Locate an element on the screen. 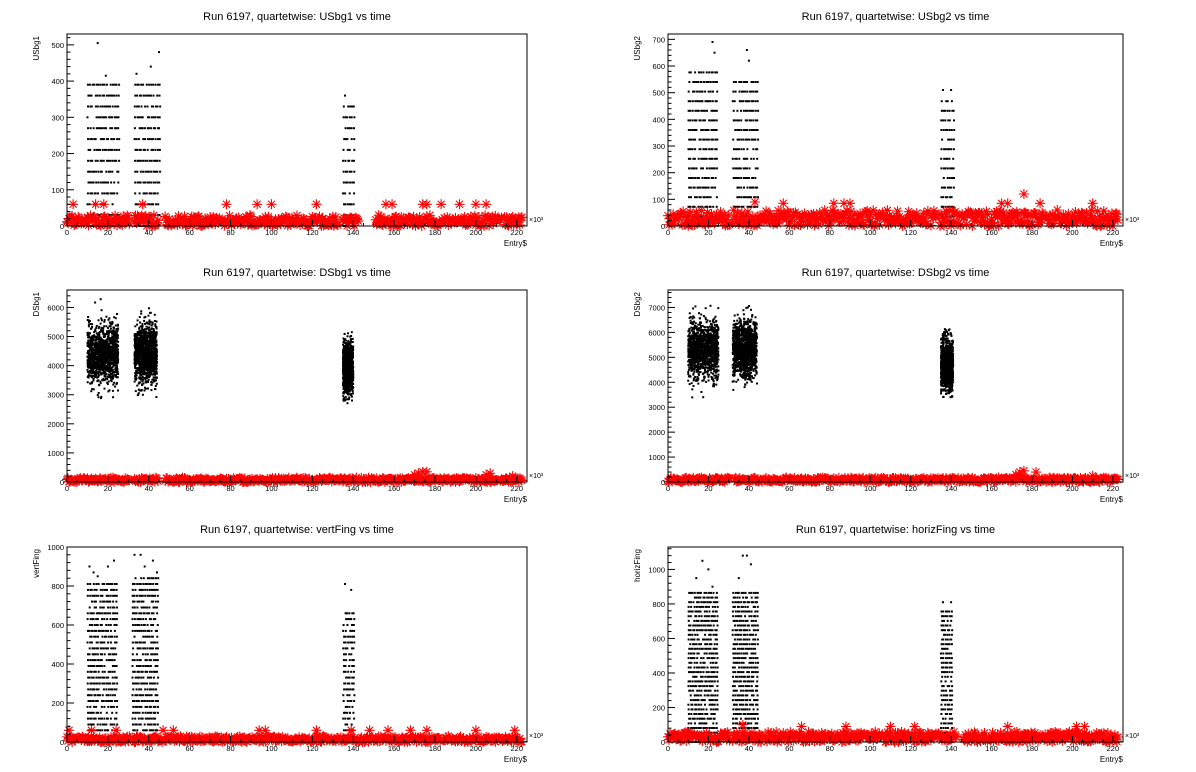  x-tick-label: 100 is located at coordinates (271, 232).